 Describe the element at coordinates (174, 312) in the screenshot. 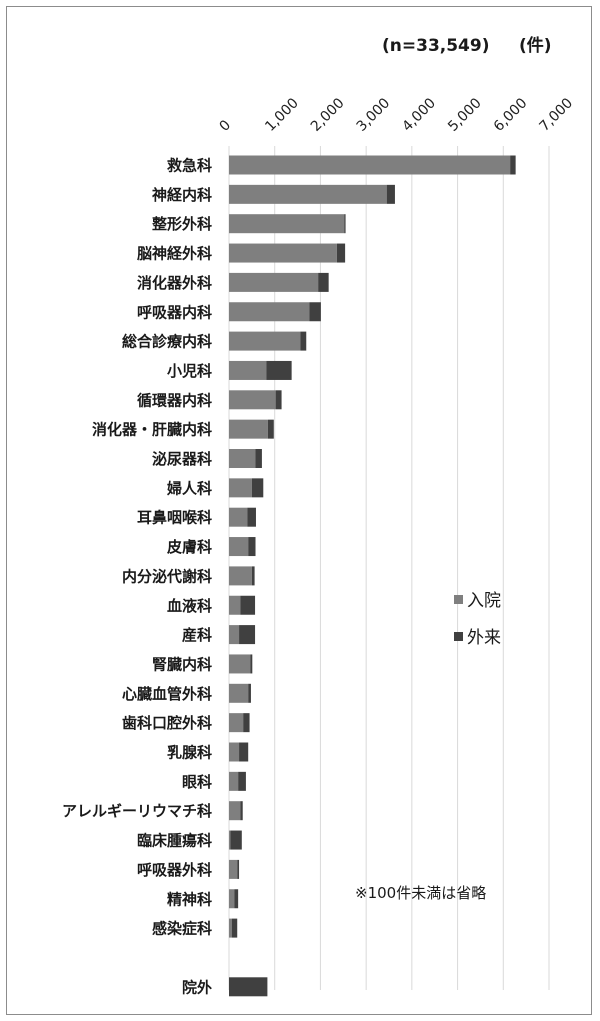

I see `category-label: 呼吸器内科` at that location.